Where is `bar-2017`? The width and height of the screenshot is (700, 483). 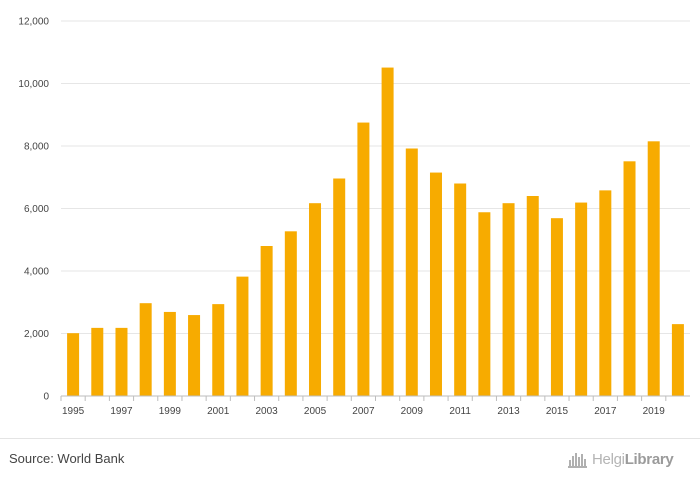 bar-2017 is located at coordinates (605, 293).